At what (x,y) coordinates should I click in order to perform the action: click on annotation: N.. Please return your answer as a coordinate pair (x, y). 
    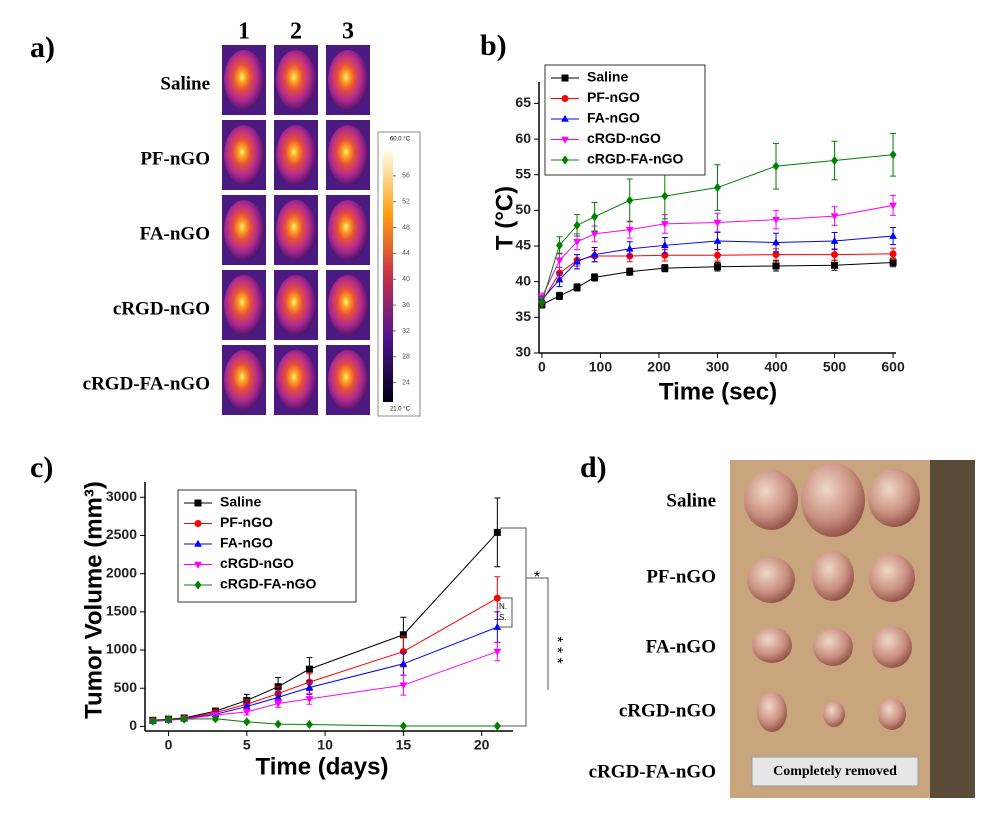
    Looking at the image, I should click on (503, 606).